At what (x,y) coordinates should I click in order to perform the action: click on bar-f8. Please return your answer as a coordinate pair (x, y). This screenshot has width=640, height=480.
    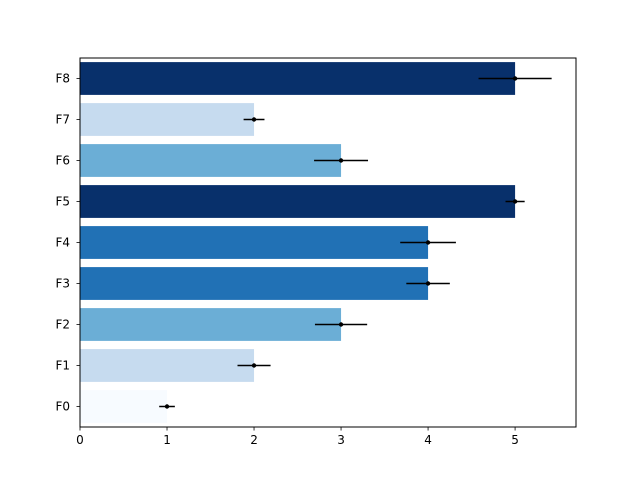
    Looking at the image, I should click on (298, 78).